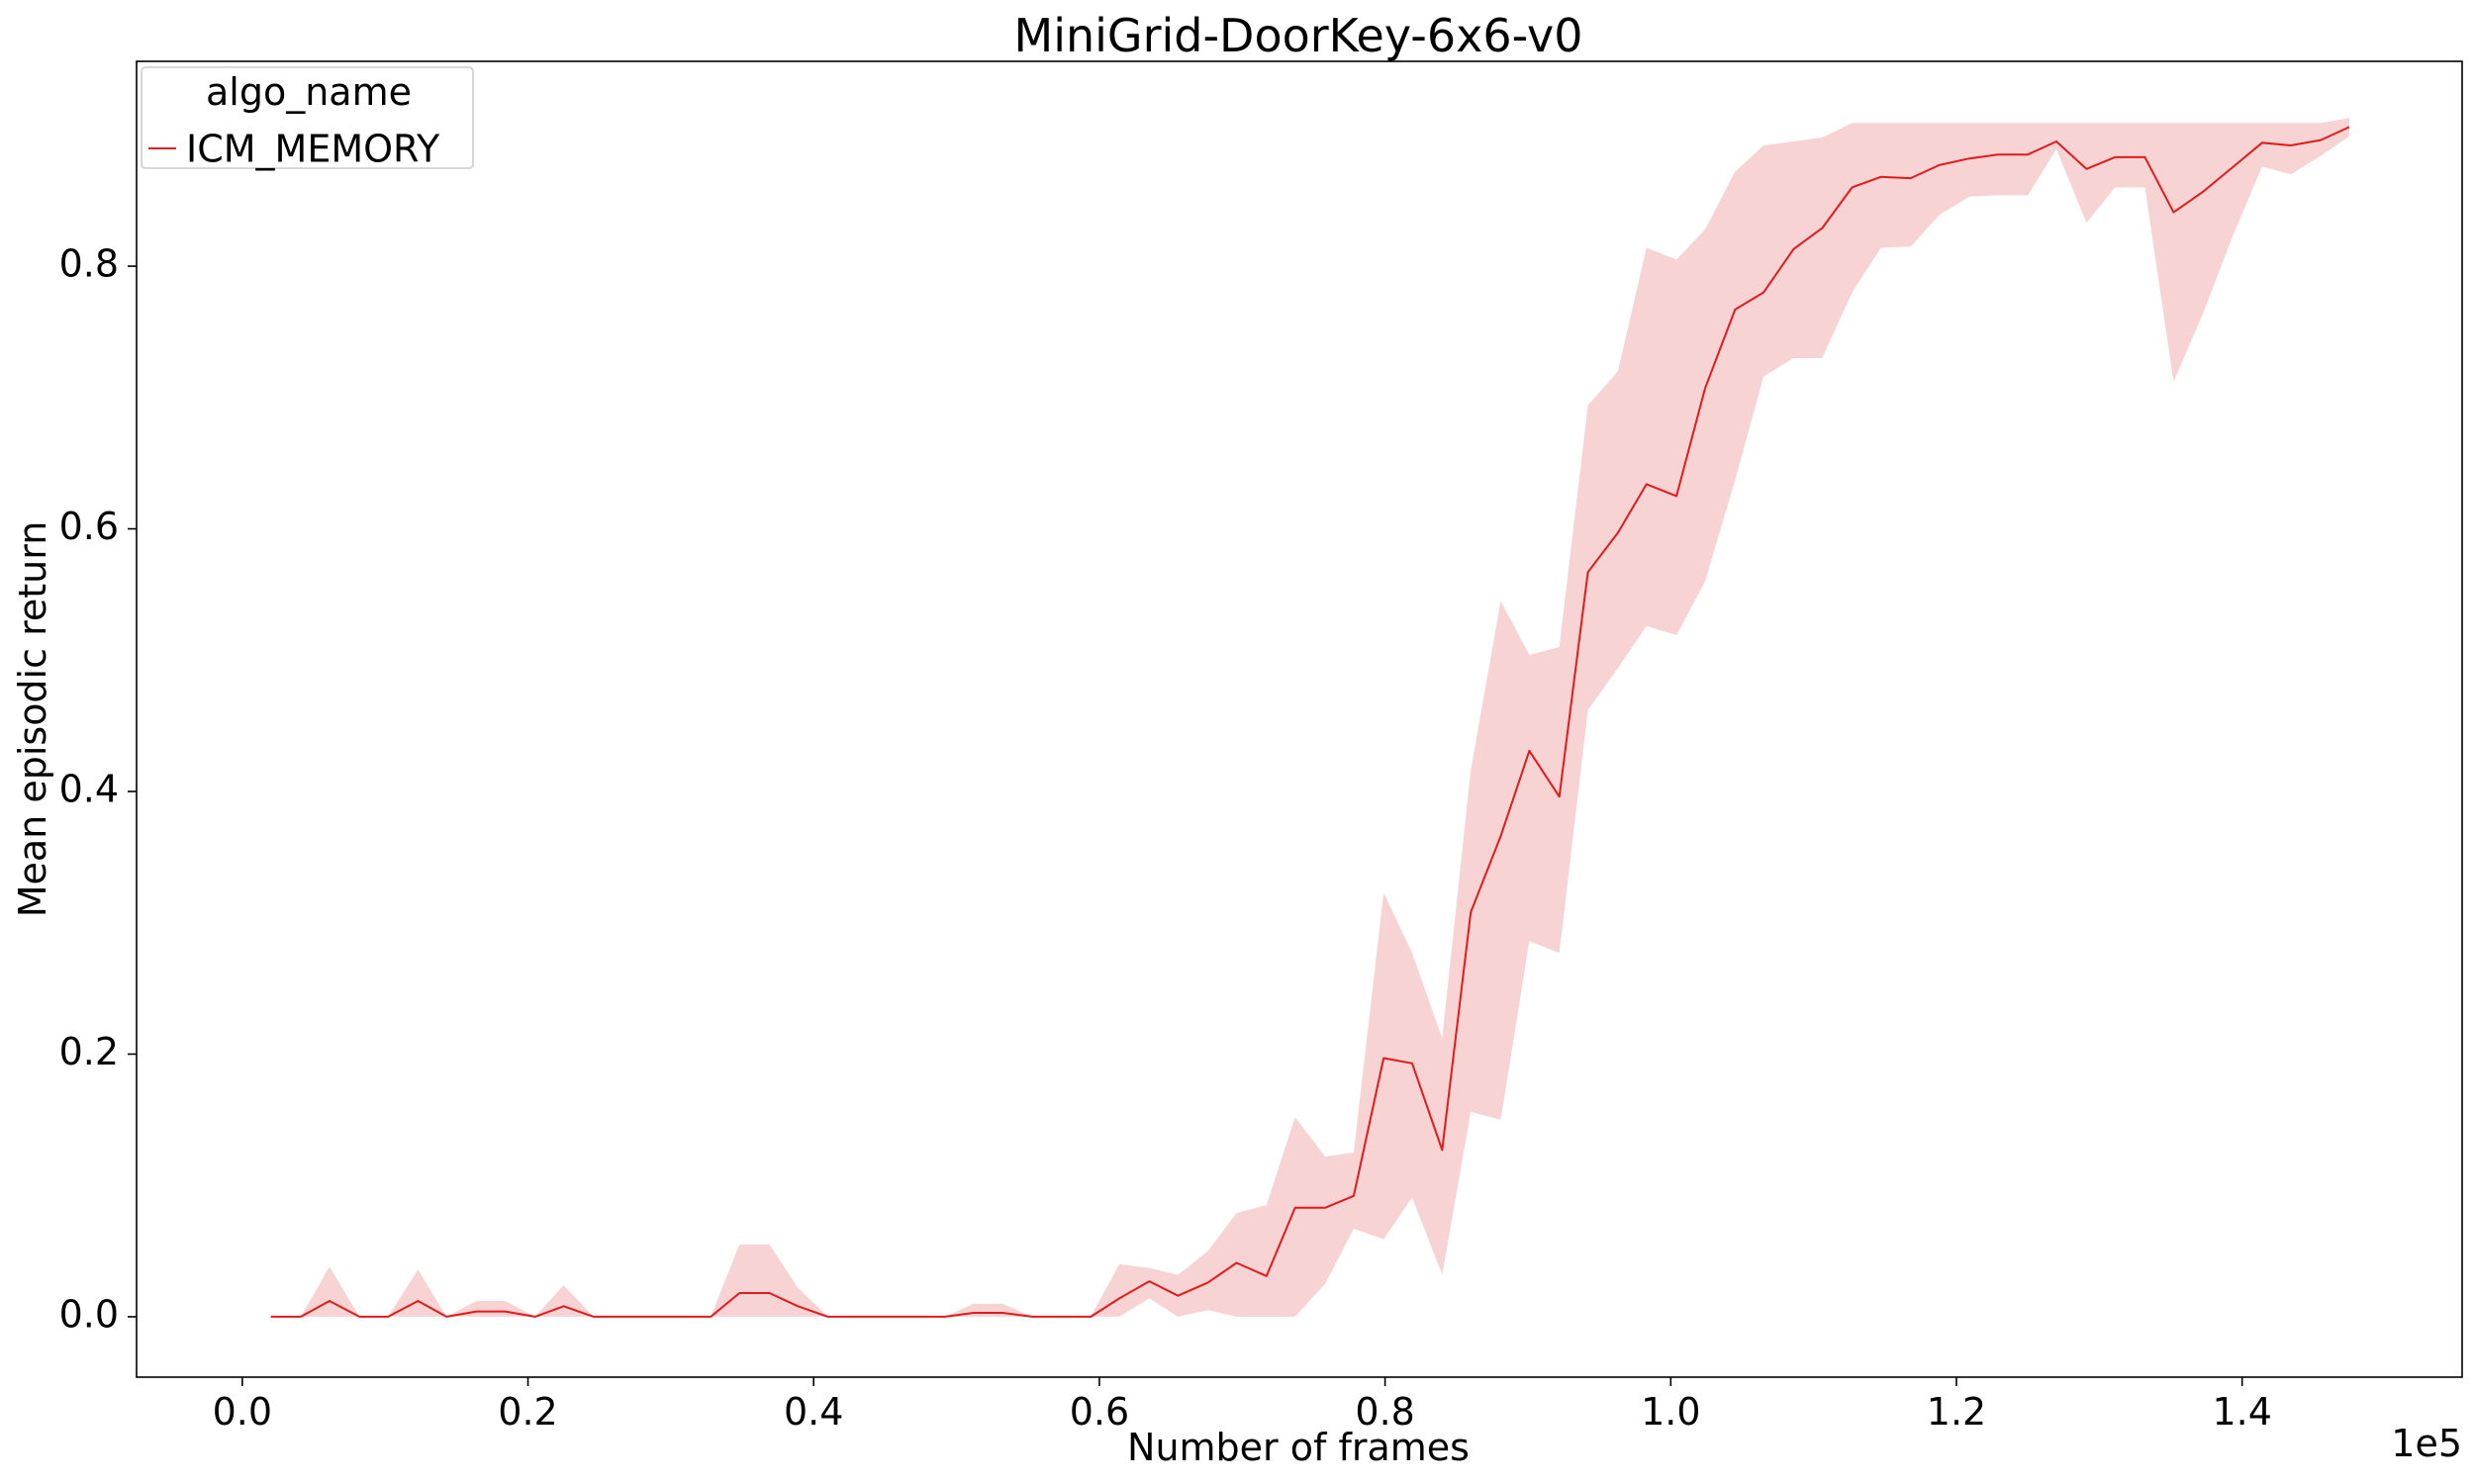  I want to click on x-tick-label: 1.2, so click(1957, 1412).